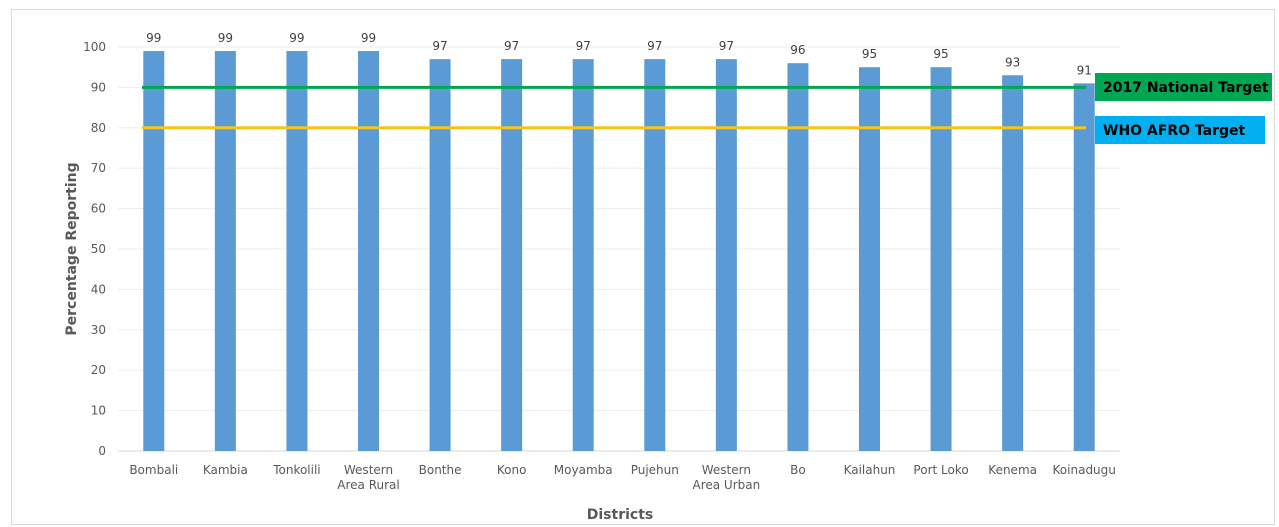 This screenshot has height=527, width=1279. I want to click on y-tick-label: 80, so click(98, 128).